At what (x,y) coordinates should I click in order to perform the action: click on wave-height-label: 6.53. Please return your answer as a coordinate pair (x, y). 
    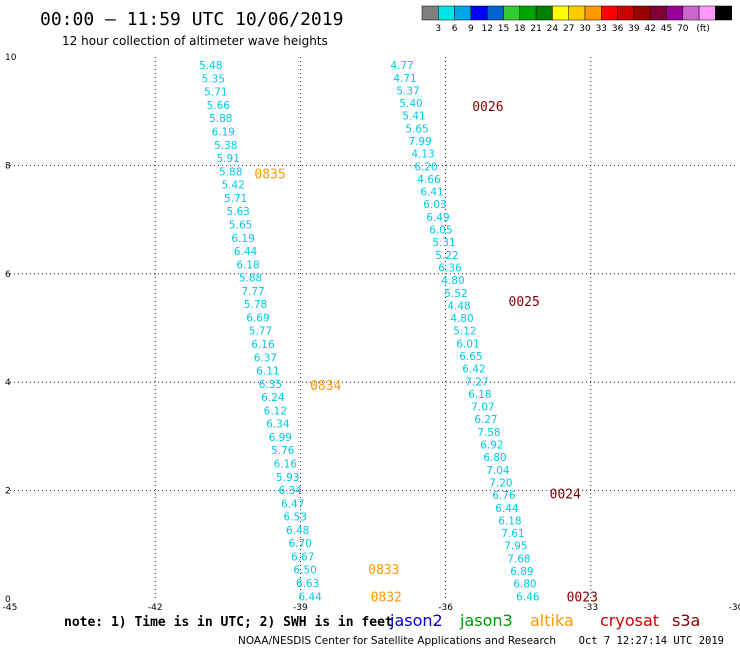
    Looking at the image, I should click on (295, 518).